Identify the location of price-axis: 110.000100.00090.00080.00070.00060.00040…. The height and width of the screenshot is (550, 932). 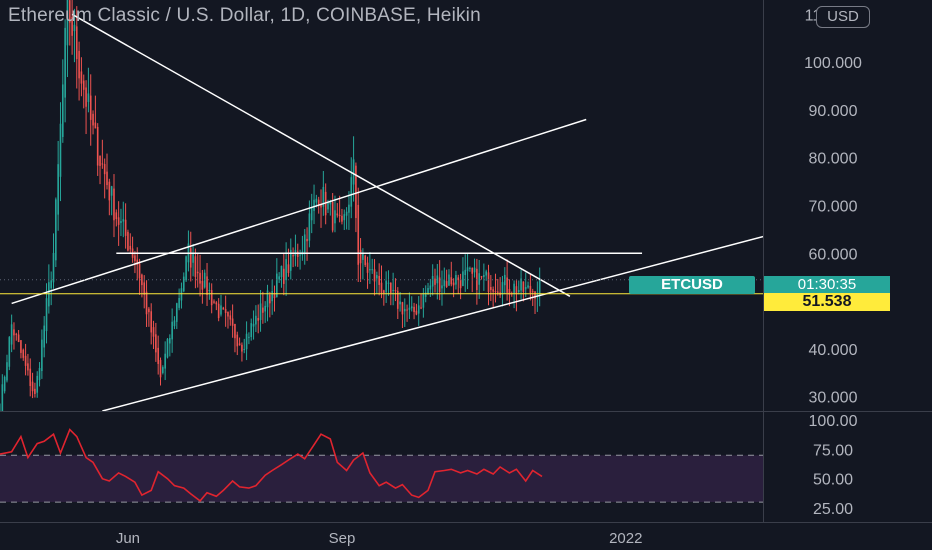
(833, 206).